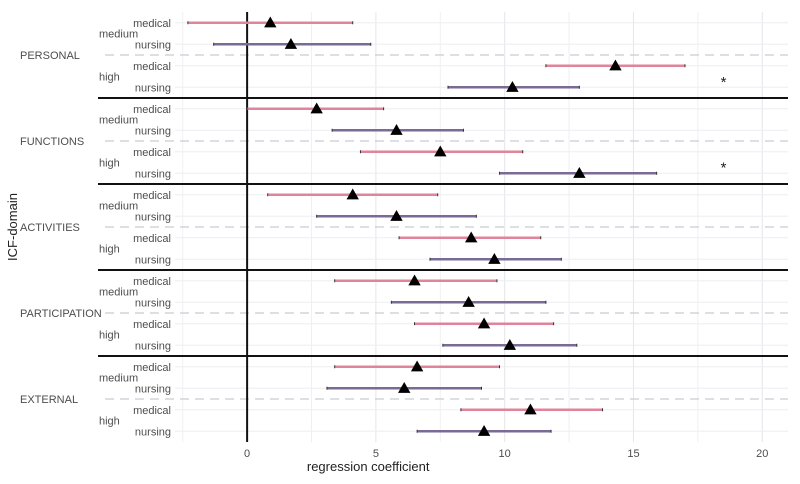 This screenshot has width=800, height=484. I want to click on domain-label: PERSONAL, so click(50, 56).